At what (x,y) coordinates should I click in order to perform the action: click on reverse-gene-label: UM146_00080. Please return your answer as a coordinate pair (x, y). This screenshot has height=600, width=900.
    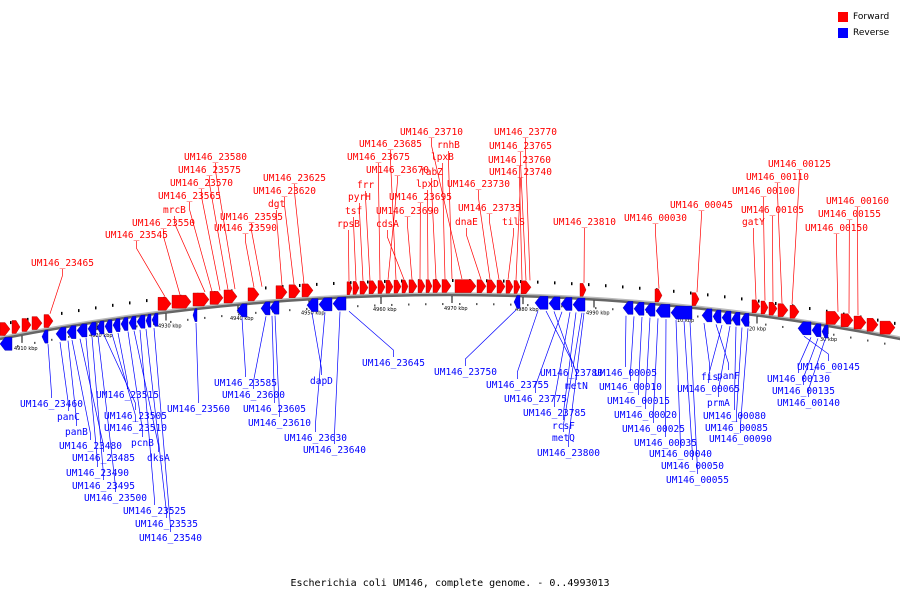
    Looking at the image, I should click on (734, 416).